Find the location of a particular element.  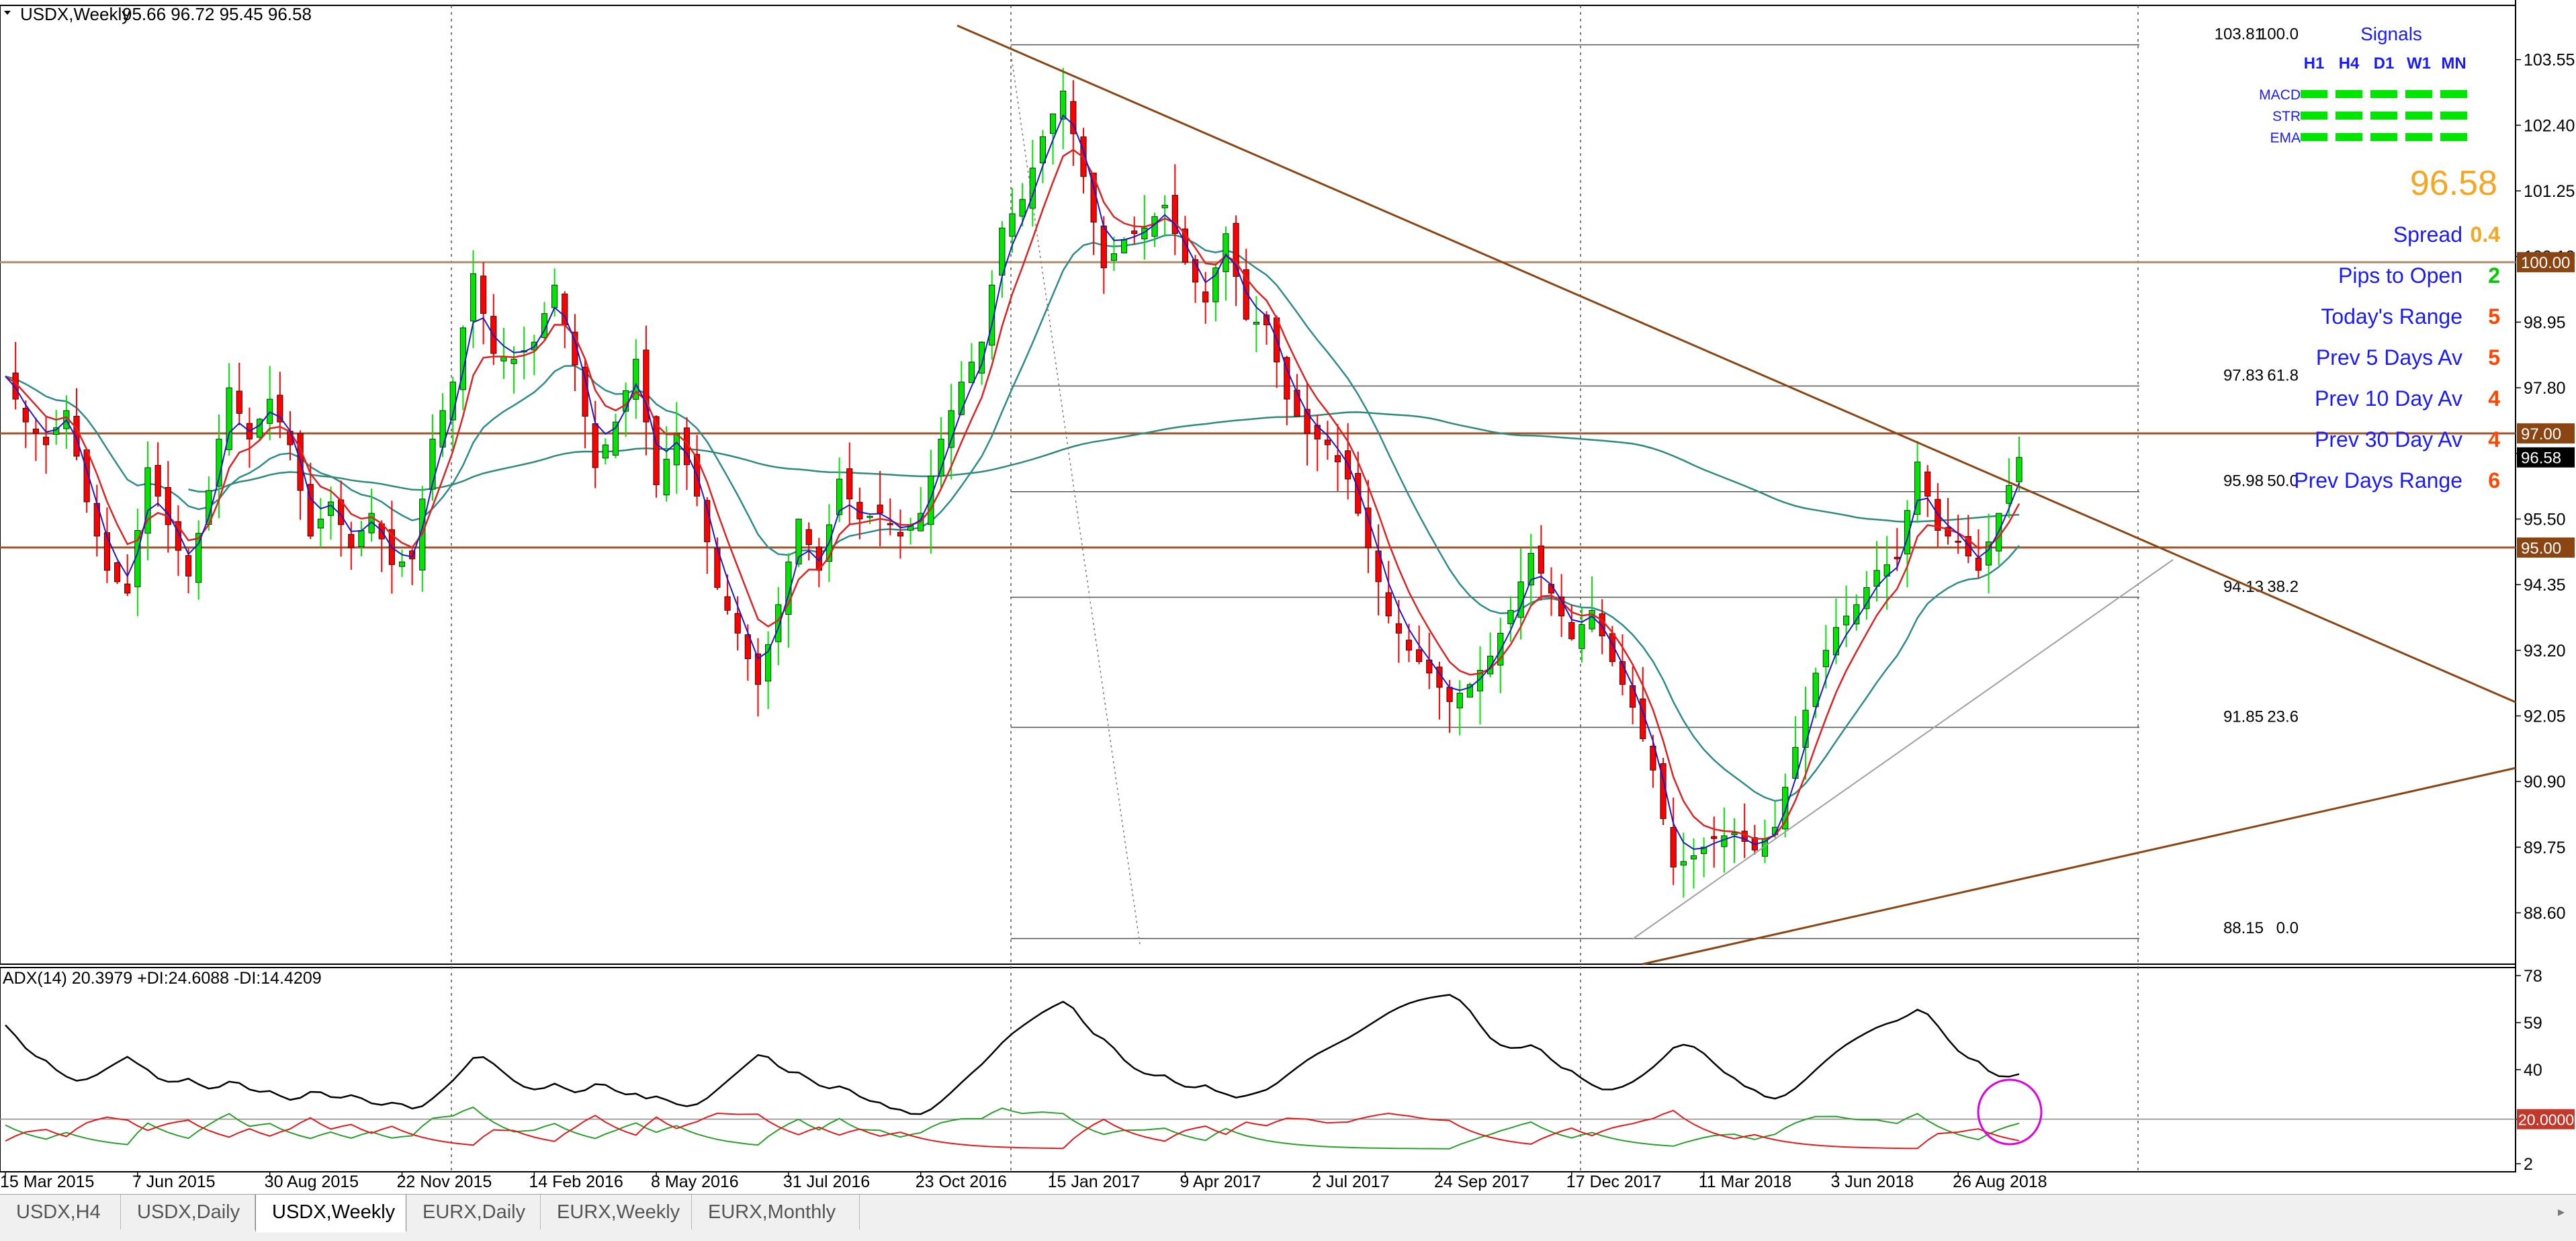

indicator-tick-label: 59 is located at coordinates (2533, 1023).